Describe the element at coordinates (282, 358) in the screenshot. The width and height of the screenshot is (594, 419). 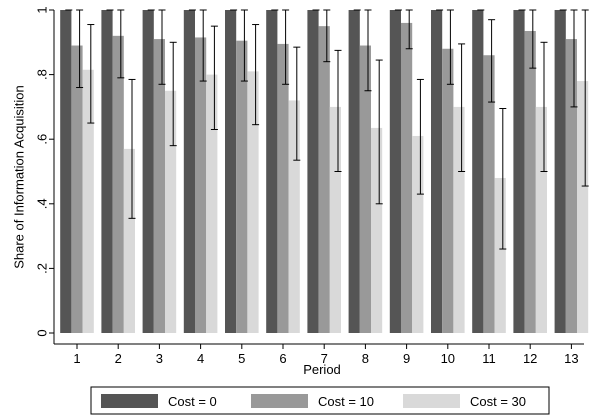
I see `x-tick-label: 6` at that location.